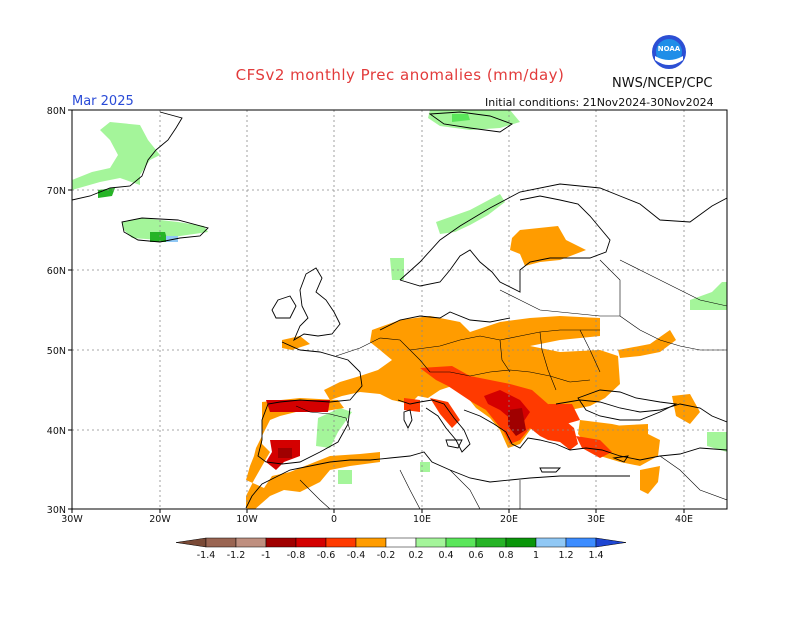  Describe the element at coordinates (72, 519) in the screenshot. I see `lon-tick-label: 30W` at that location.